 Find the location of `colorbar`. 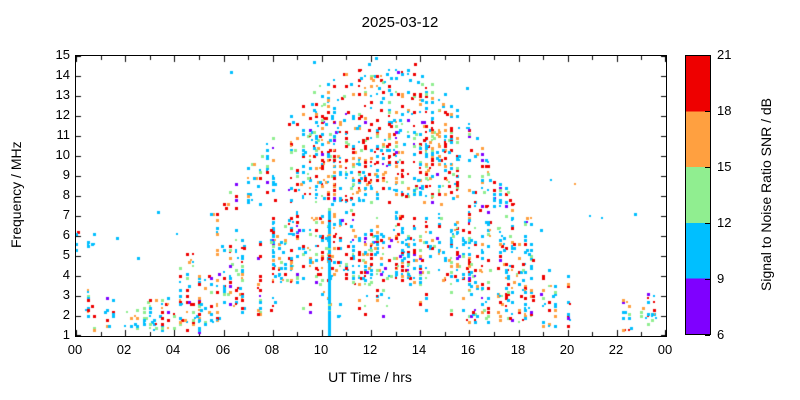

colorbar is located at coordinates (698, 195).